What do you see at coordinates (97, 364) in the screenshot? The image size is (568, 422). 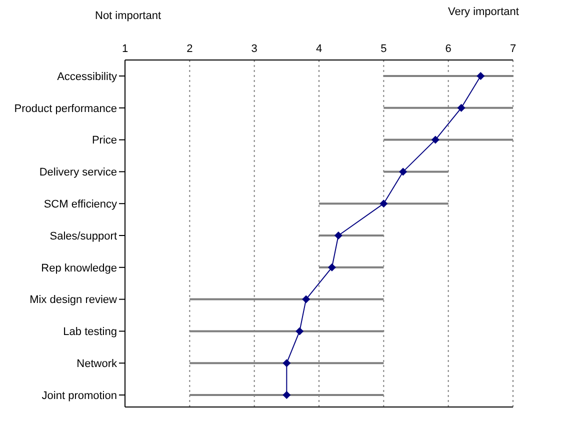 I see `y-tick-label: Network` at bounding box center [97, 364].